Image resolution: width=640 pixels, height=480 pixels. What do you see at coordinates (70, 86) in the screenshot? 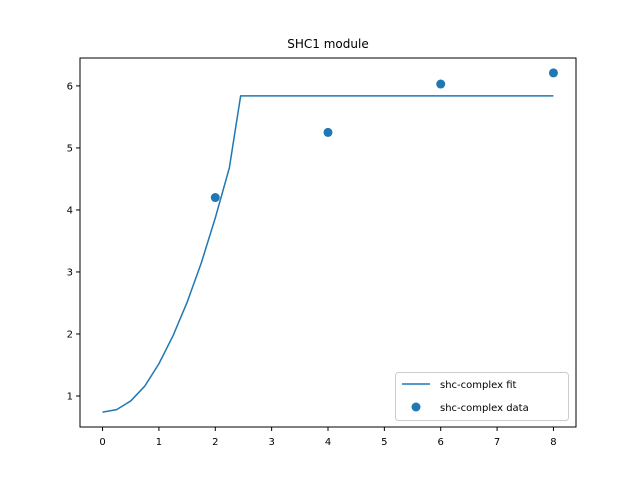
I see `y-tick-label: 6` at bounding box center [70, 86].